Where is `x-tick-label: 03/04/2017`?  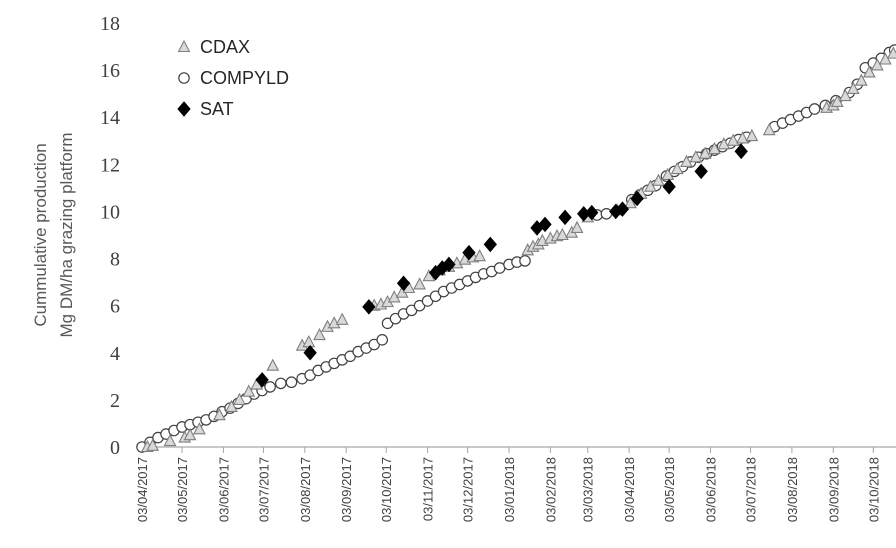 x-tick-label: 03/04/2017 is located at coordinates (142, 489).